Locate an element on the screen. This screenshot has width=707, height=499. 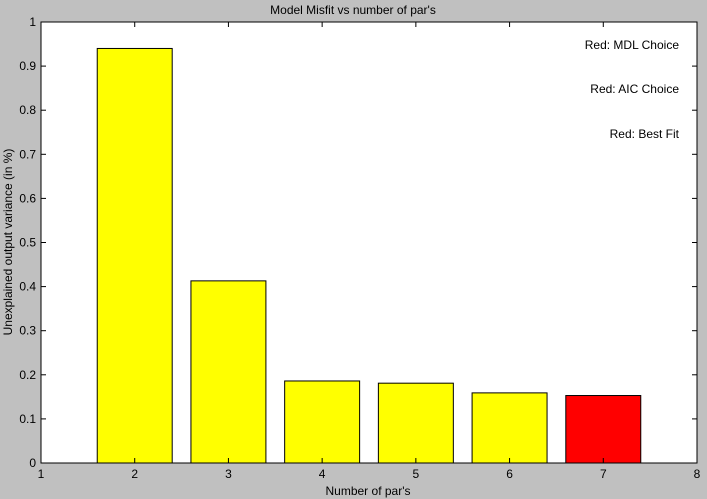
chart-title: Model Misfit vs number of par's is located at coordinates (353, 10).